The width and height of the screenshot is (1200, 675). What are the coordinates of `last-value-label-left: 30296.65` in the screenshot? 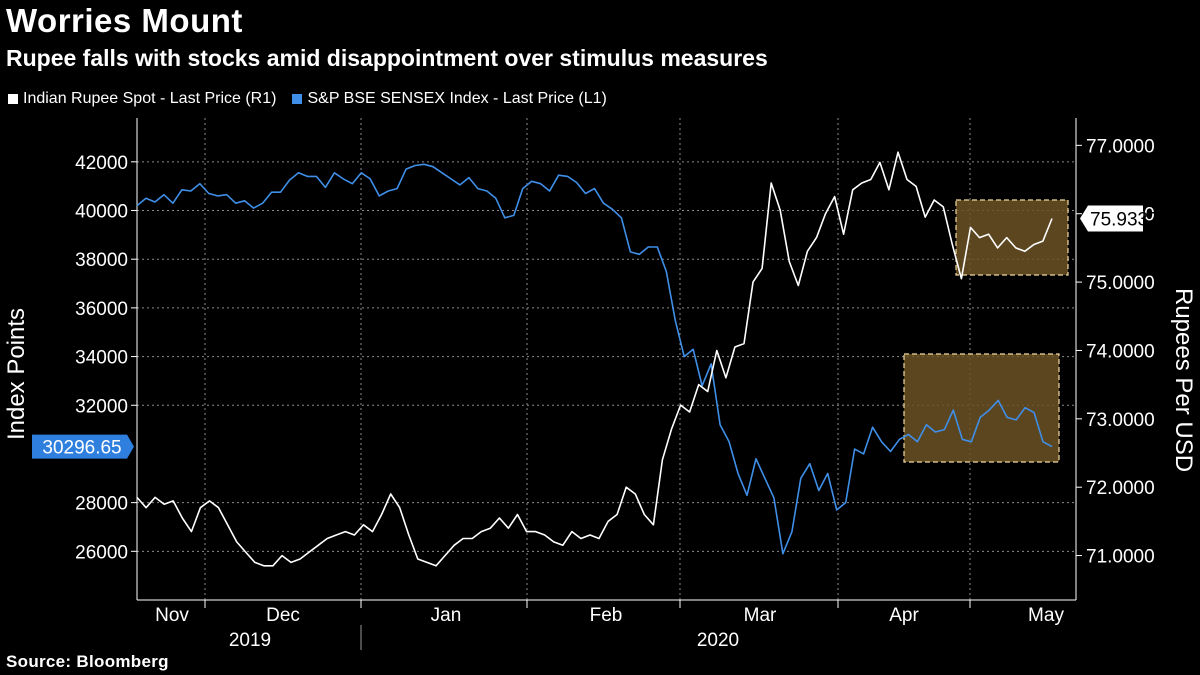 It's located at (81, 448).